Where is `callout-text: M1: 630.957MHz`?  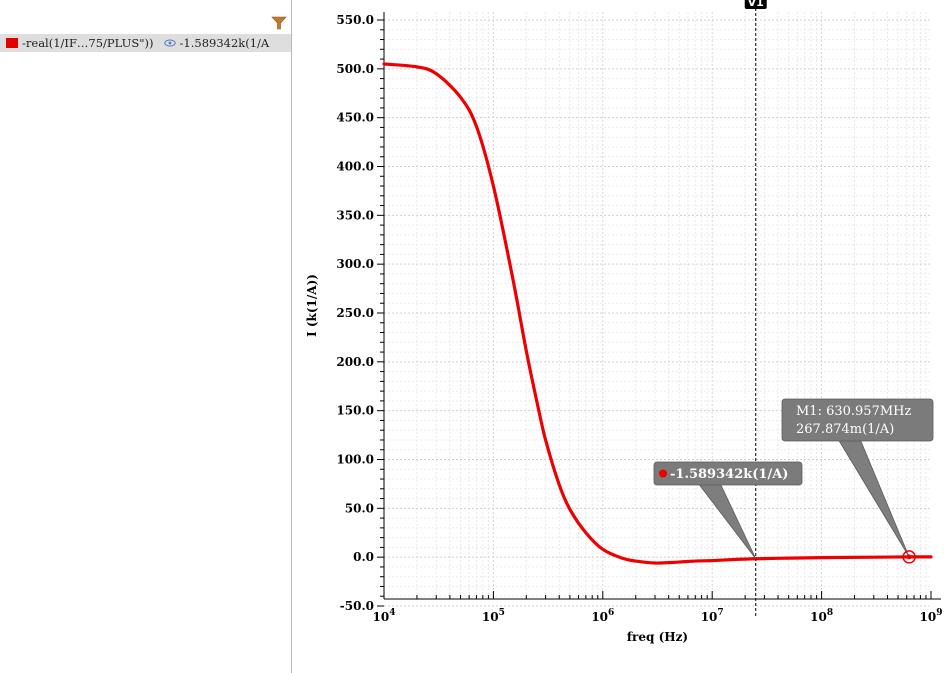
callout-text: M1: 630.957MHz is located at coordinates (854, 411).